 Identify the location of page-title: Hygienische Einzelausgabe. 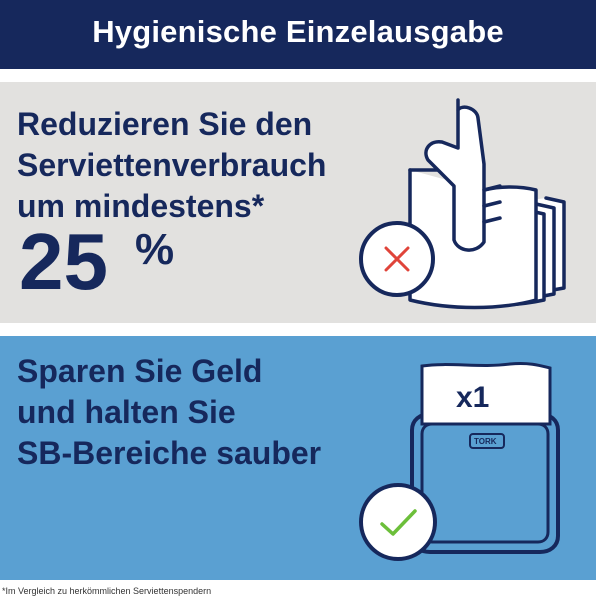
(298, 31).